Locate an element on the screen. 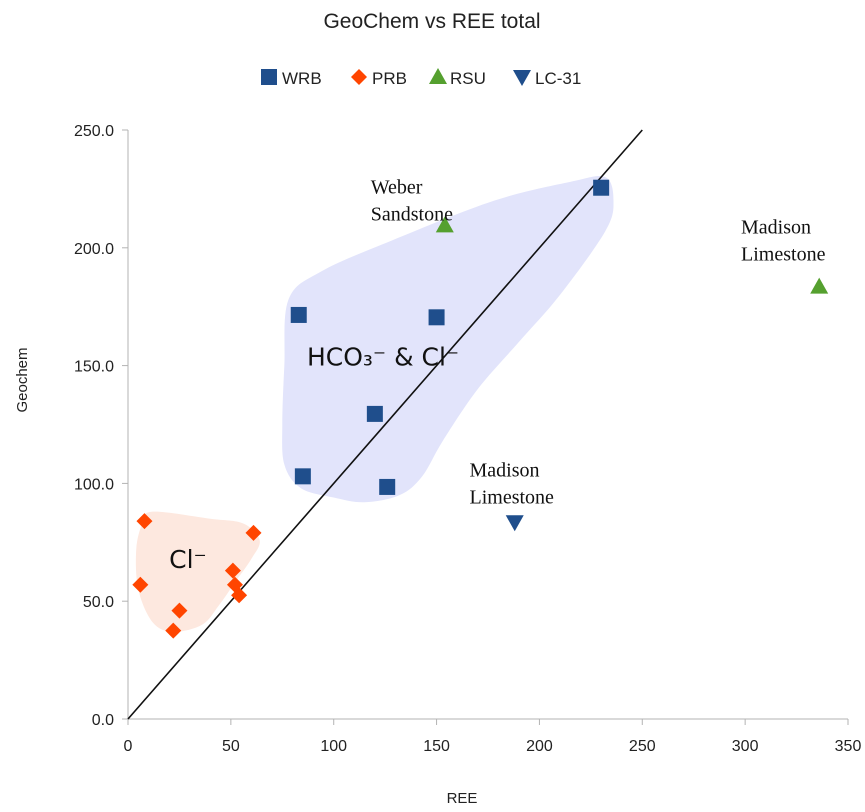 The height and width of the screenshot is (812, 865). x-tick-label: 150 is located at coordinates (436, 746).